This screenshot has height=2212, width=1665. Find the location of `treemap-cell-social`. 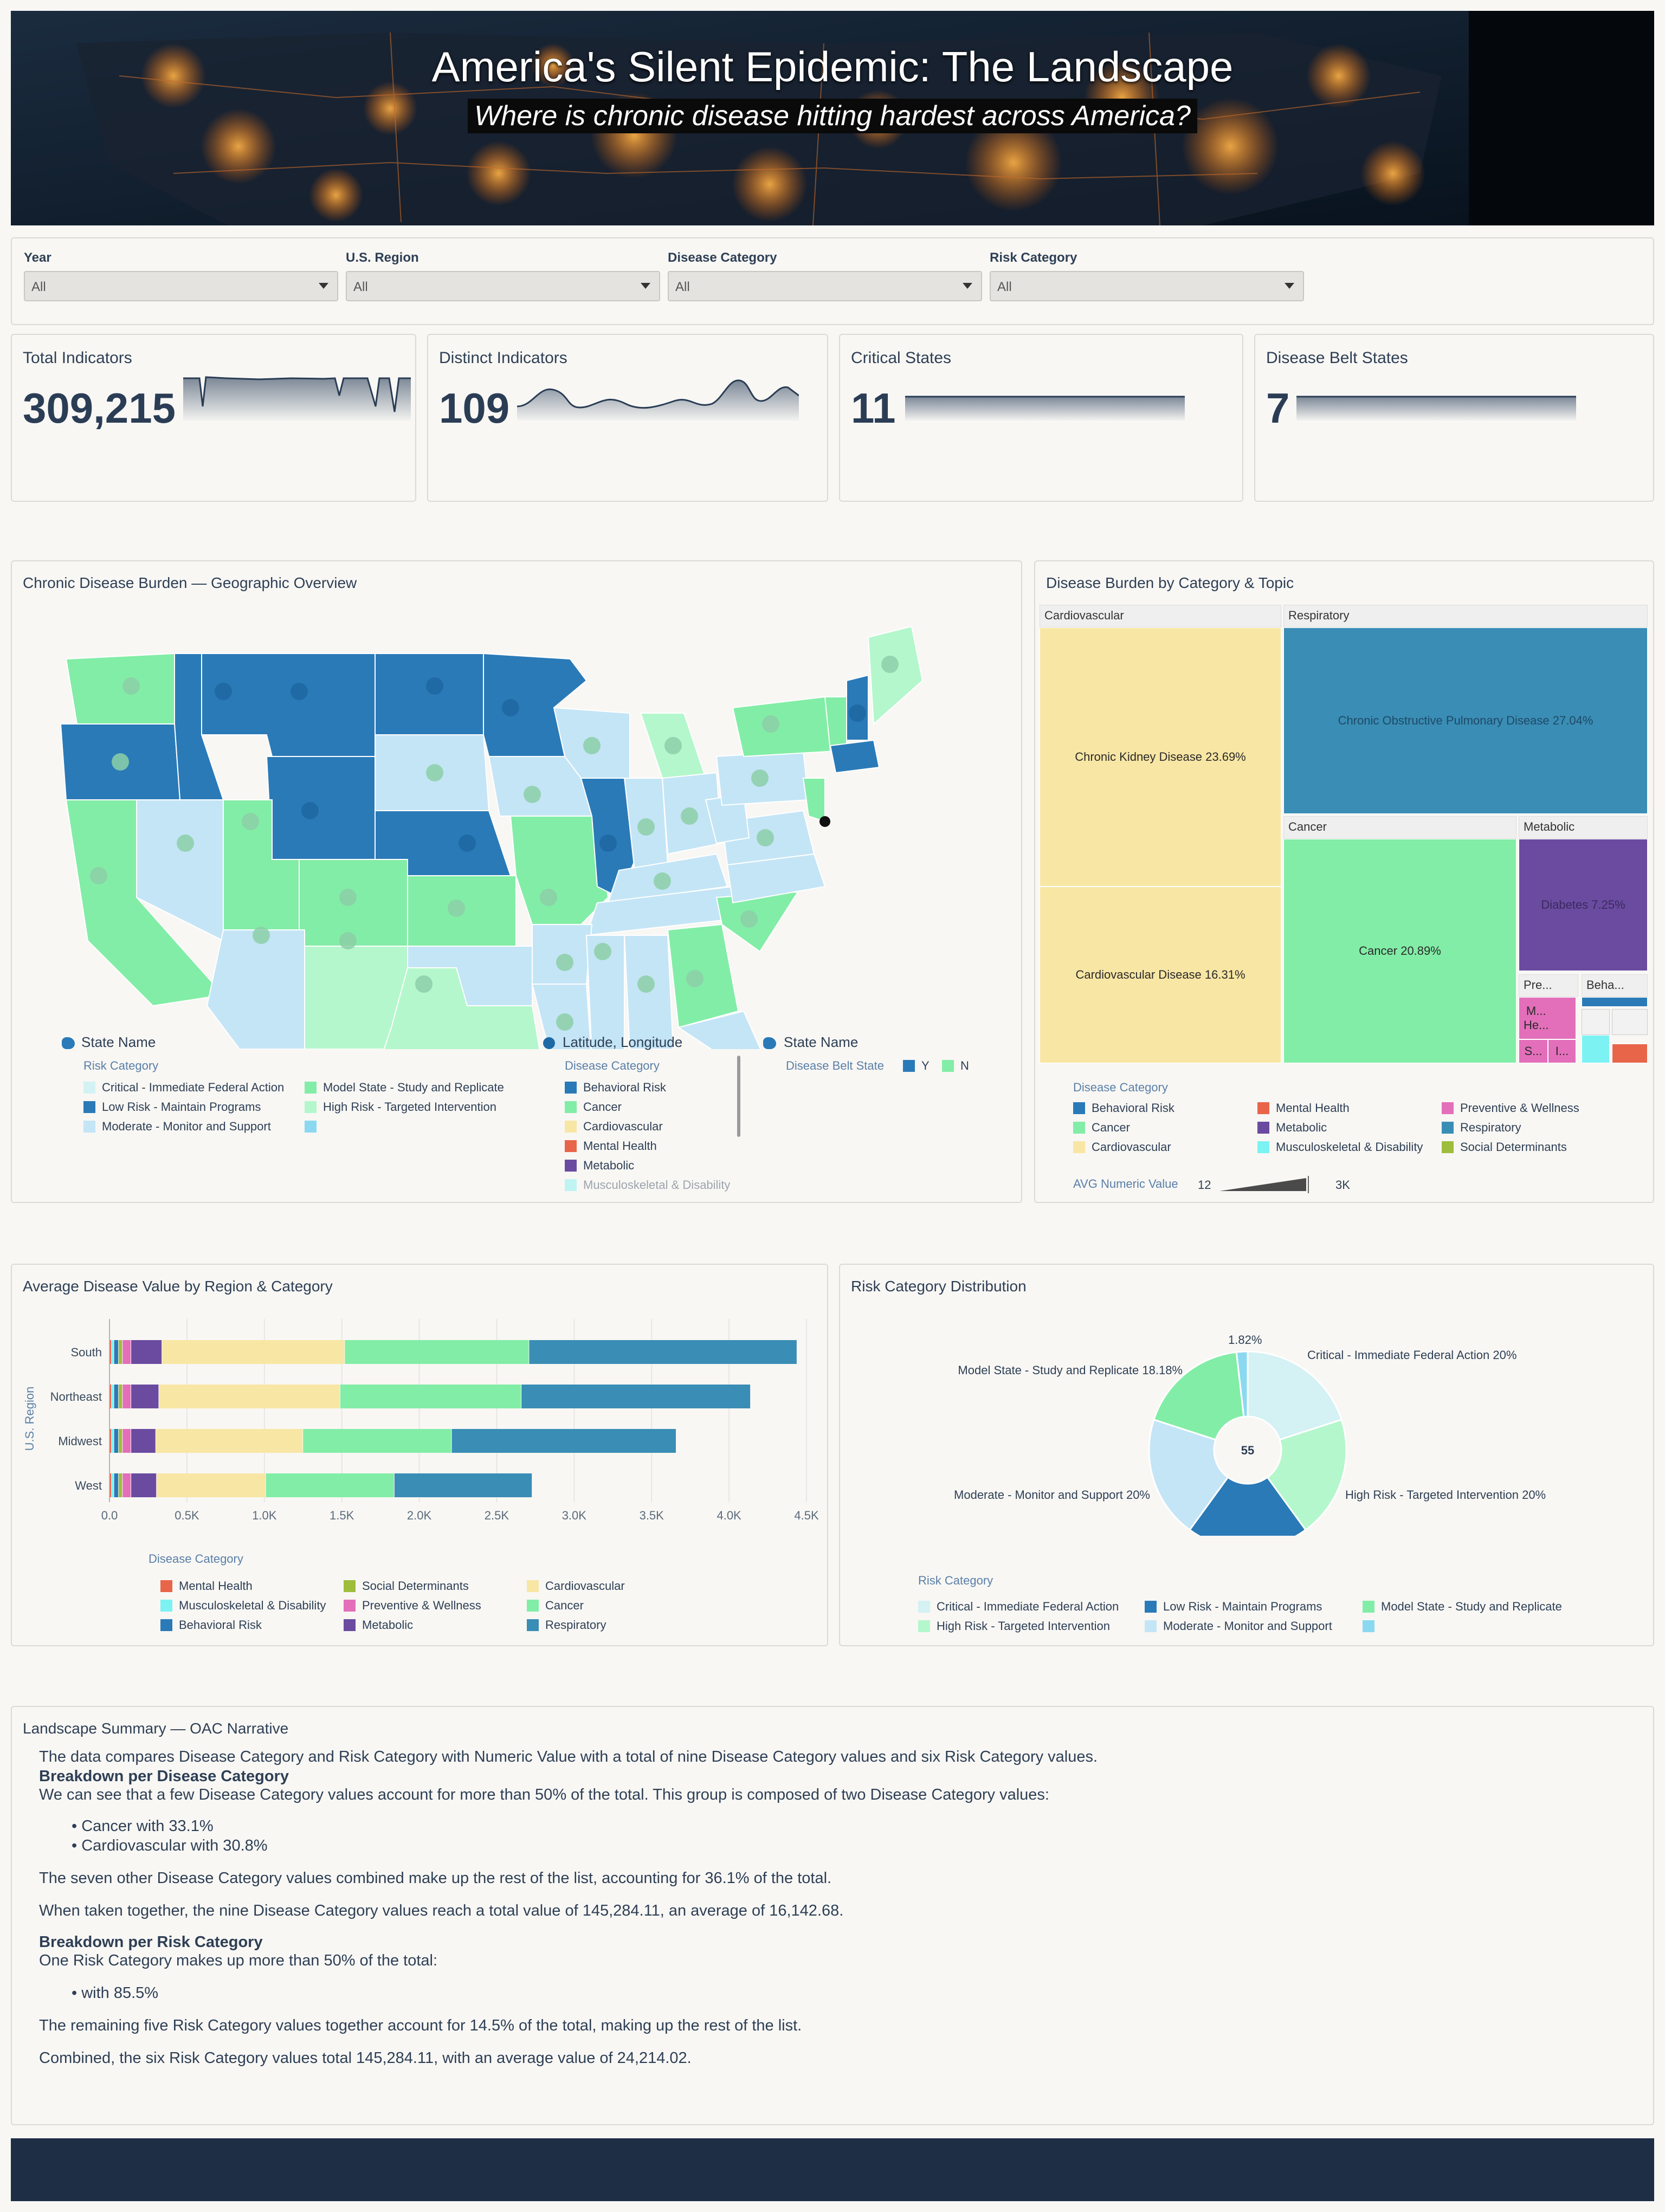

treemap-cell-social is located at coordinates (1596, 1022).